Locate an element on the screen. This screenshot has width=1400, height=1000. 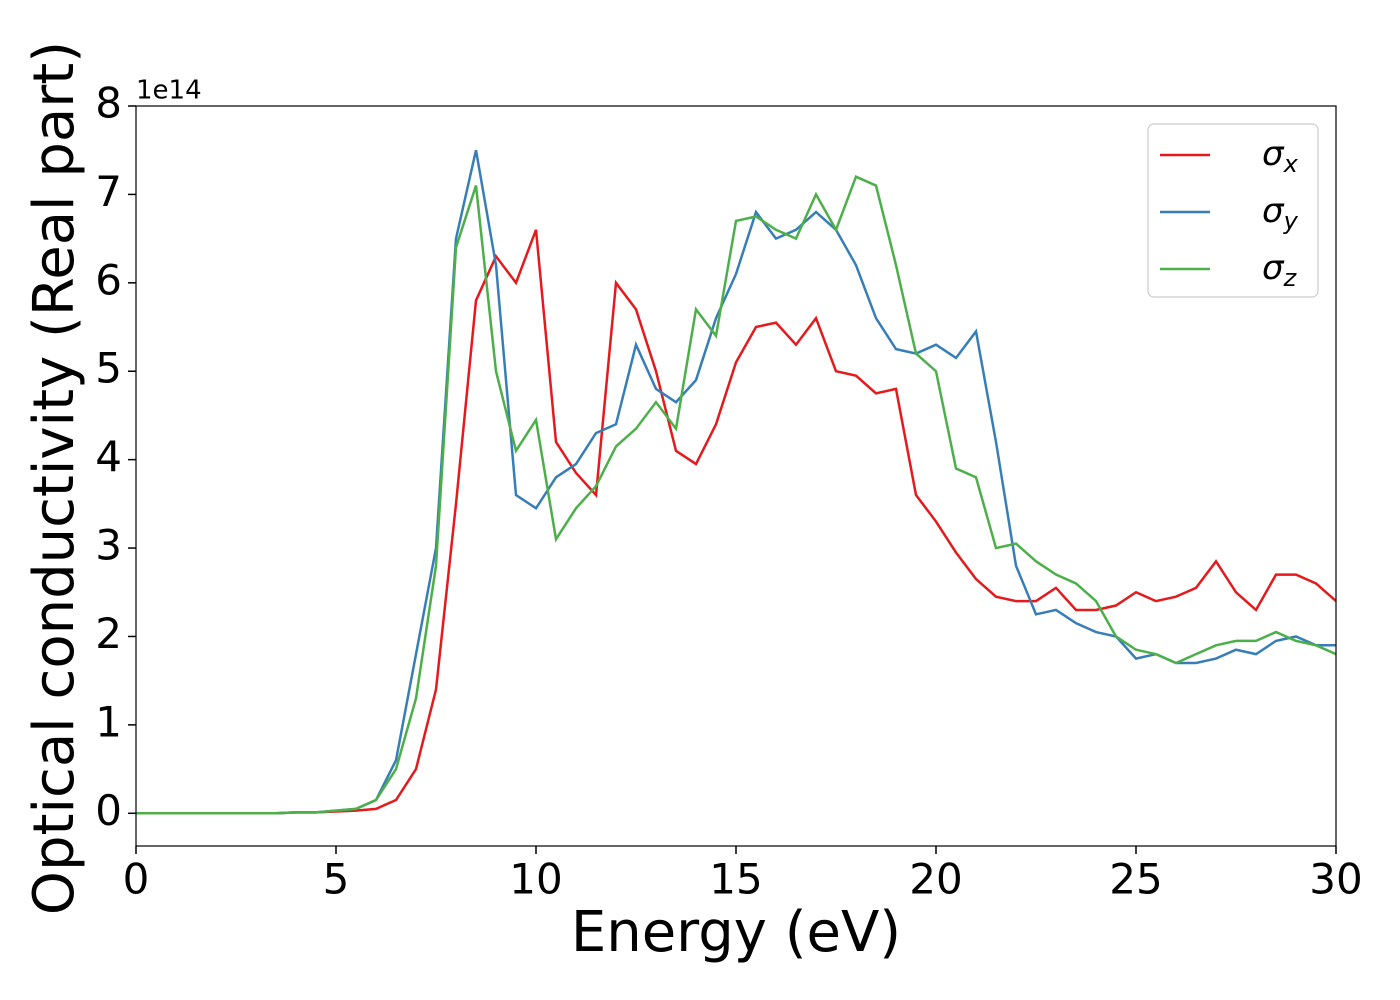
y-tick-label: 0 is located at coordinates (108, 810).